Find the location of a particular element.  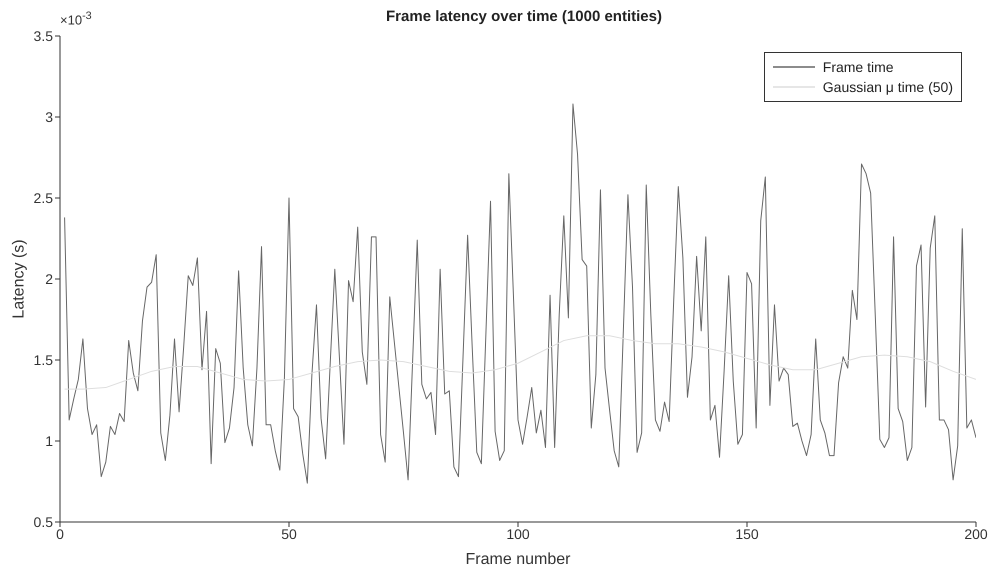

y-tick-label: 2.5 is located at coordinates (44, 198).